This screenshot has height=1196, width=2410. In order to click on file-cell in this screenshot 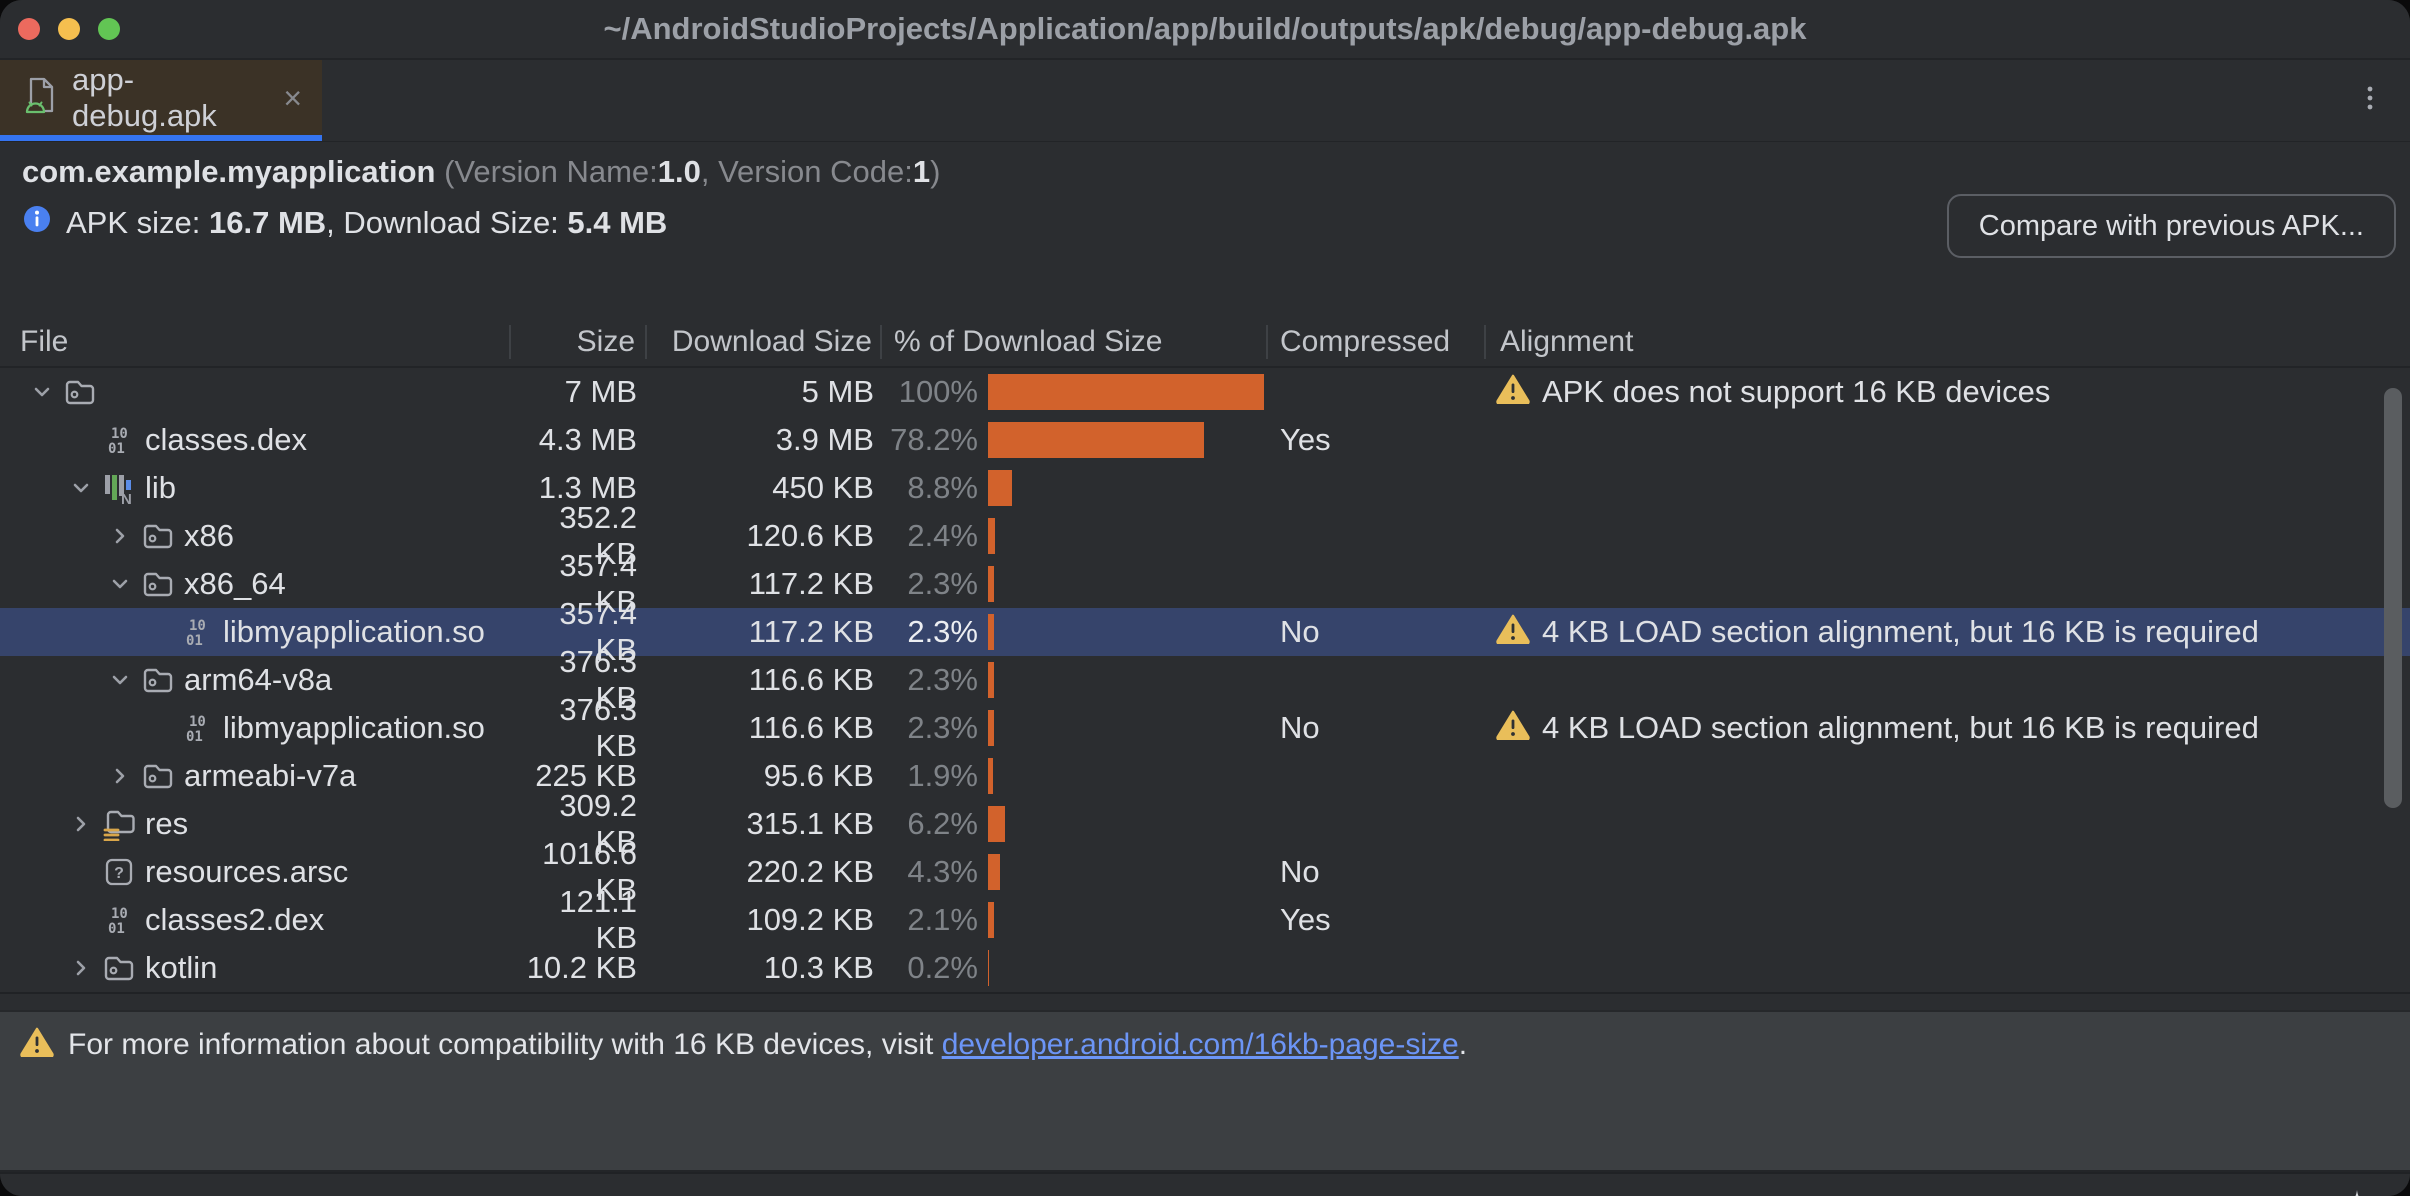, I will do `click(255, 392)`.